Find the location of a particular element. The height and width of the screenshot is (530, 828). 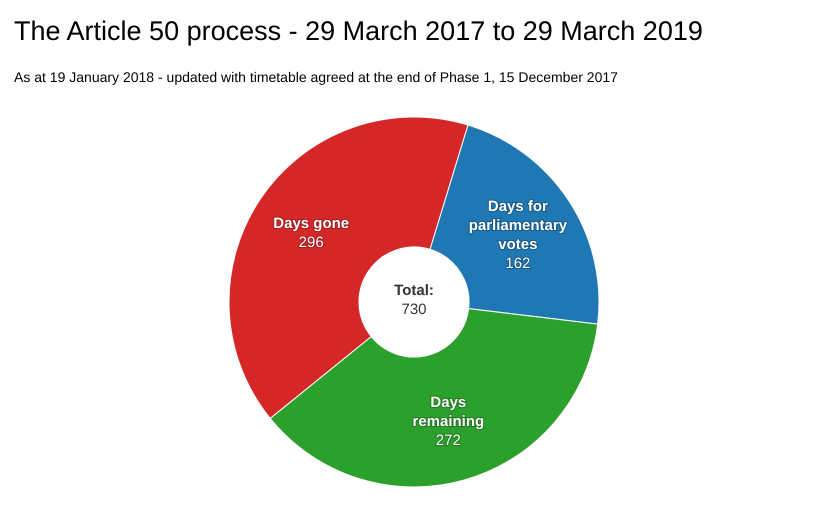

slice-label: Days remaining is located at coordinates (448, 412).